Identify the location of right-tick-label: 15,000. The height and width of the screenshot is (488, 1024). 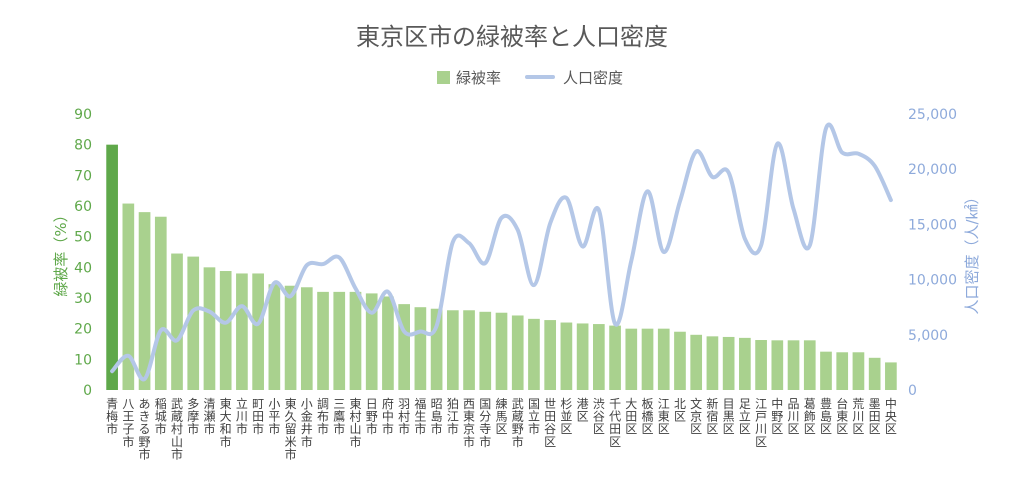
(932, 225).